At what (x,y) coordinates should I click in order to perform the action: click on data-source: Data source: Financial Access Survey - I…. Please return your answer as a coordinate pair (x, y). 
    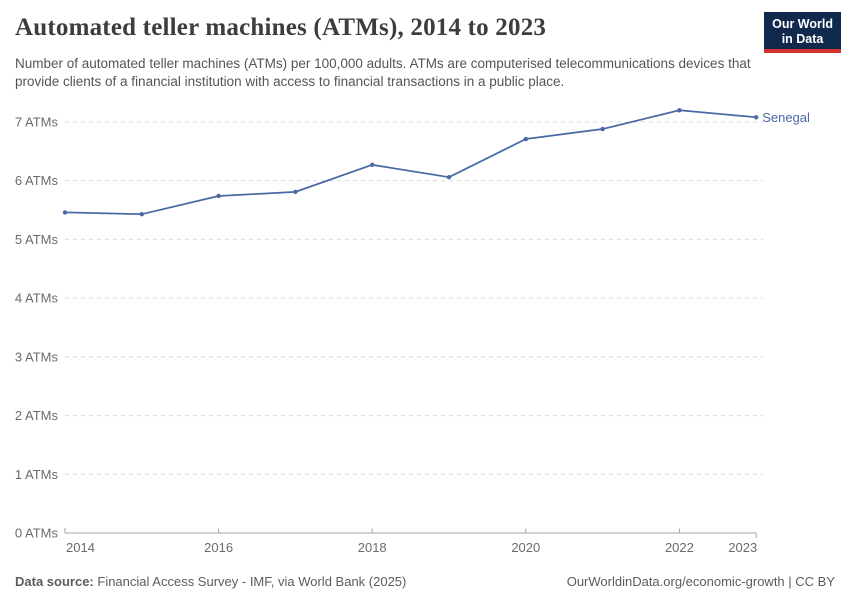
    Looking at the image, I should click on (210, 581).